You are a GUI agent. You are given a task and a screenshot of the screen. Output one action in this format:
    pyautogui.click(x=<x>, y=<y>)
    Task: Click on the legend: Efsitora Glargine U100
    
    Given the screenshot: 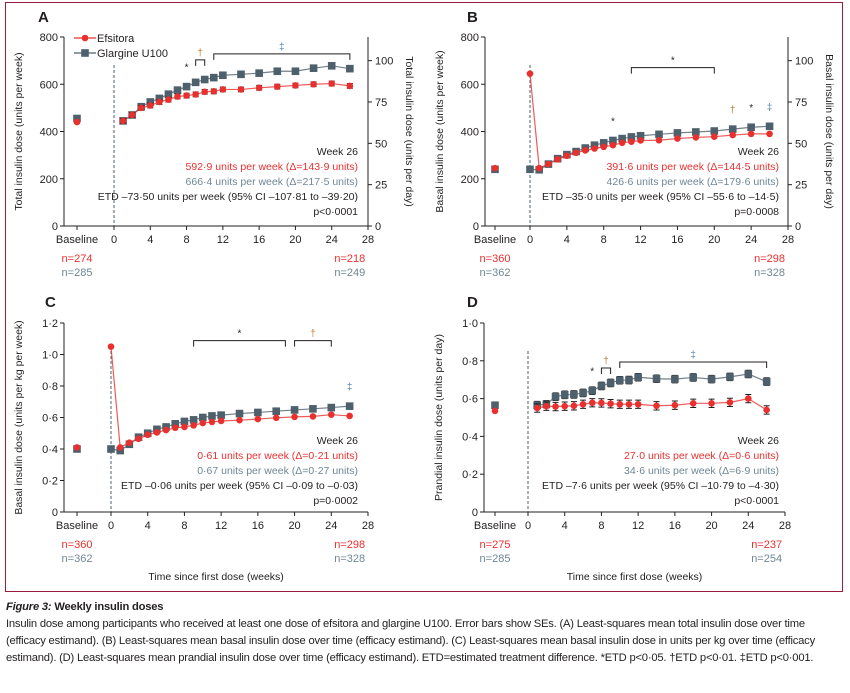 What is the action you would take?
    pyautogui.click(x=121, y=46)
    